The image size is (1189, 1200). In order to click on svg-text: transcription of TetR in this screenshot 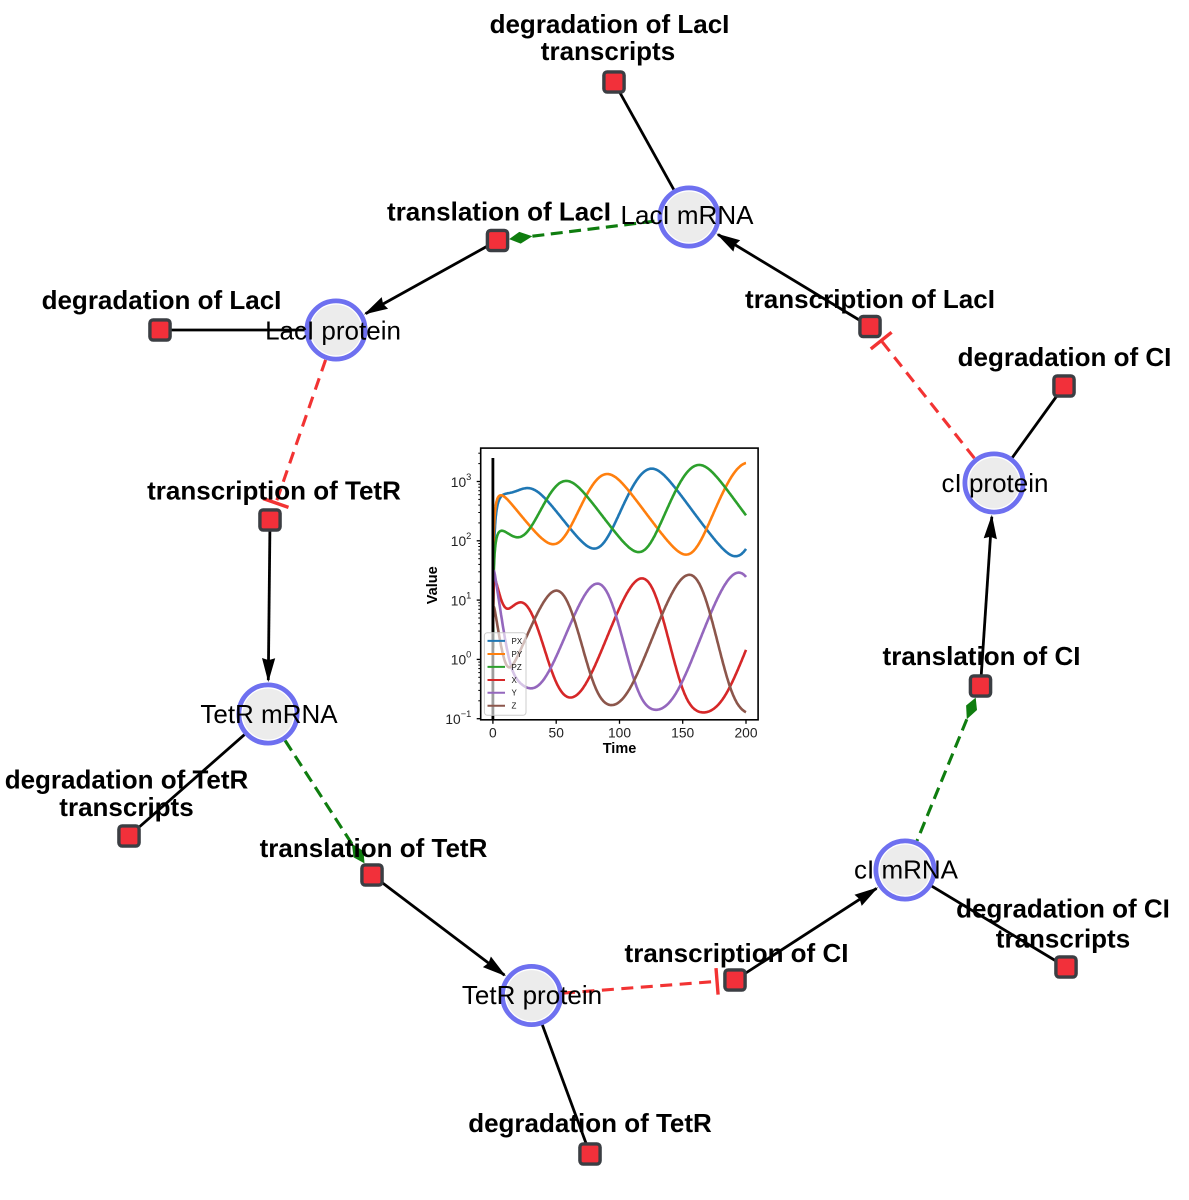, I will do `click(274, 491)`.